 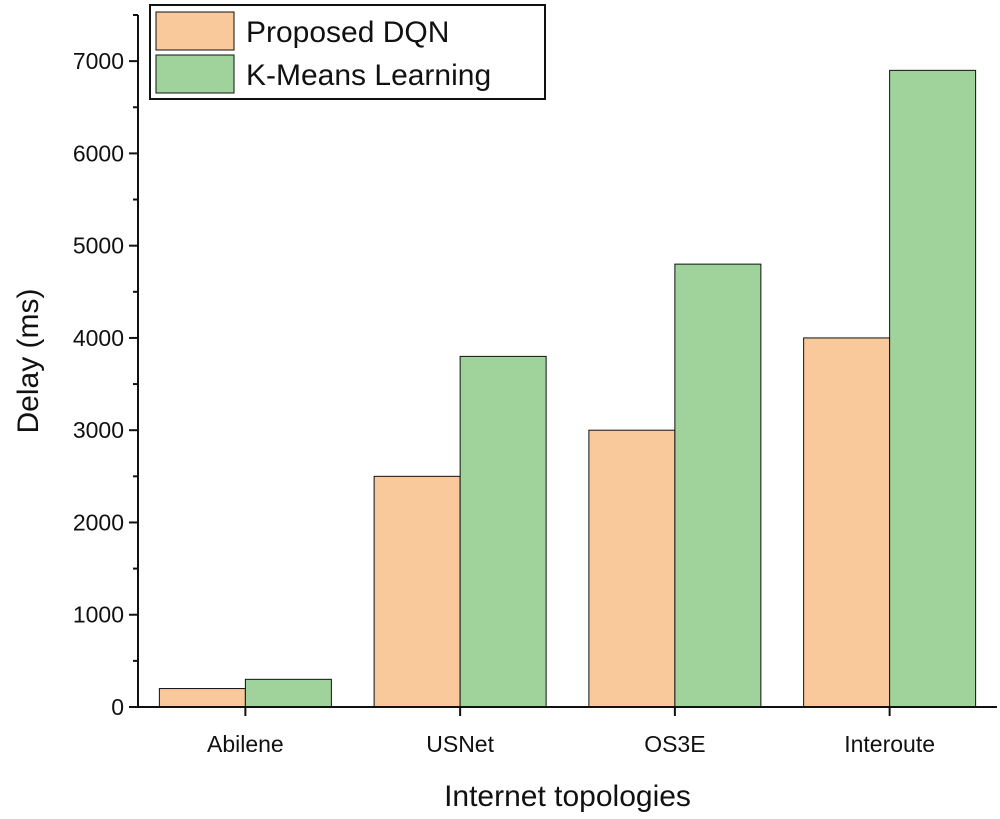 I want to click on legend-swatch-k-means-learning, so click(x=195, y=74).